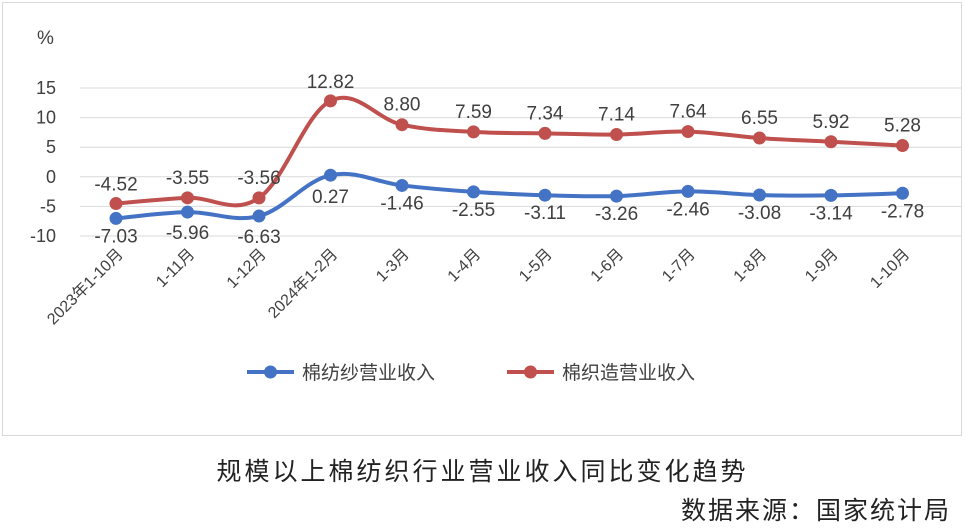 The width and height of the screenshot is (965, 531). What do you see at coordinates (46, 88) in the screenshot?
I see `y-tick-label: 15` at bounding box center [46, 88].